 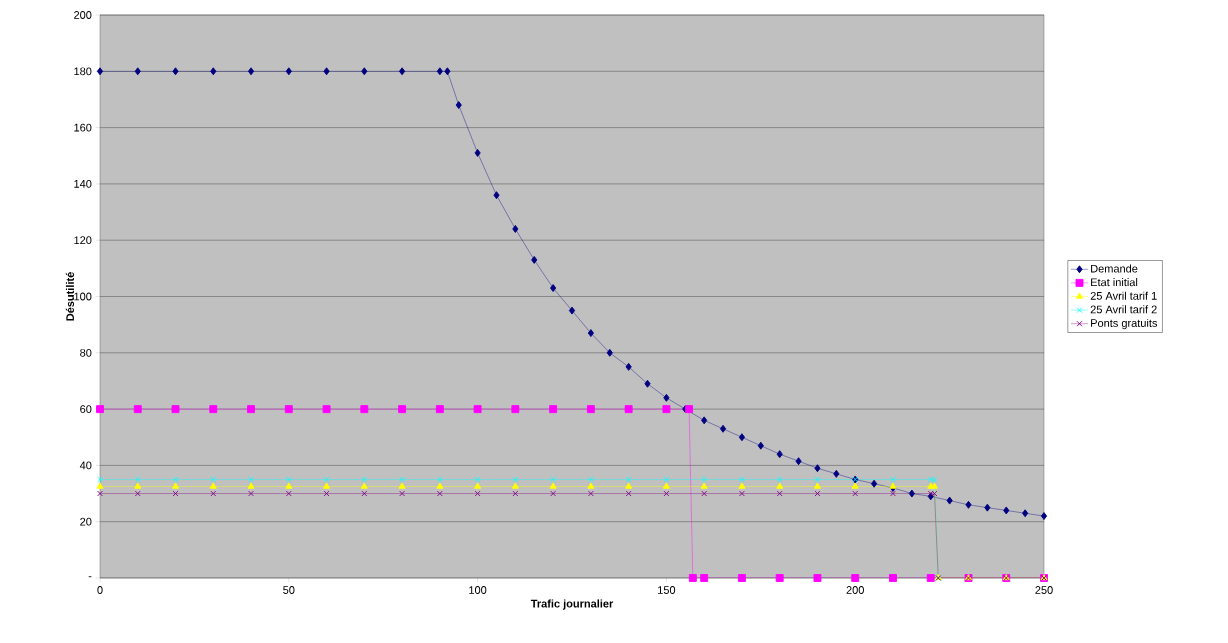 I want to click on legend-label: Demande, so click(x=1114, y=268).